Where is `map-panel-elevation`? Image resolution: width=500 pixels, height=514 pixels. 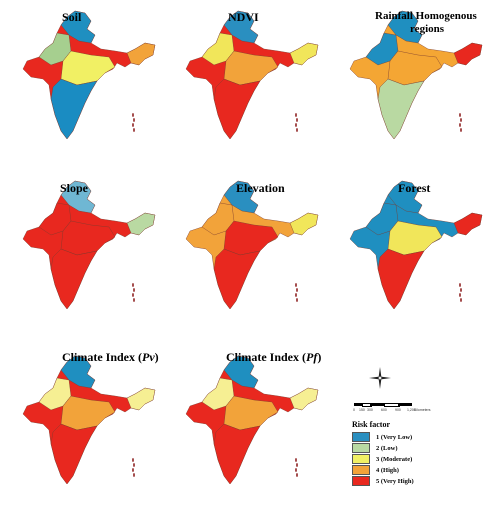 map-panel-elevation is located at coordinates (248, 250).